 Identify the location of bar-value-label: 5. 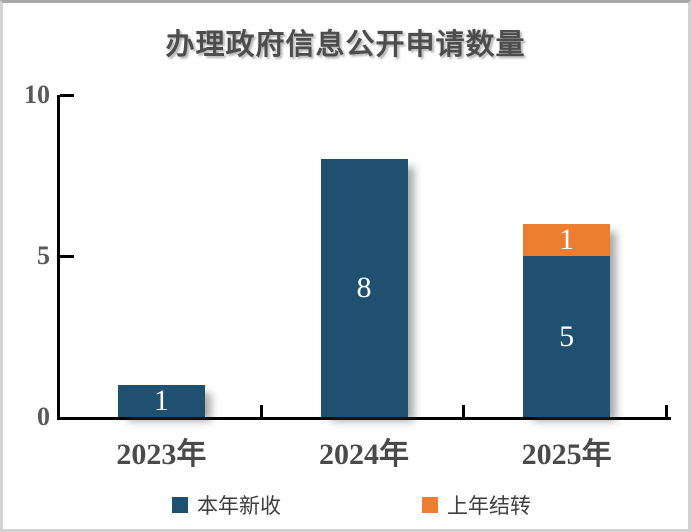
(567, 336).